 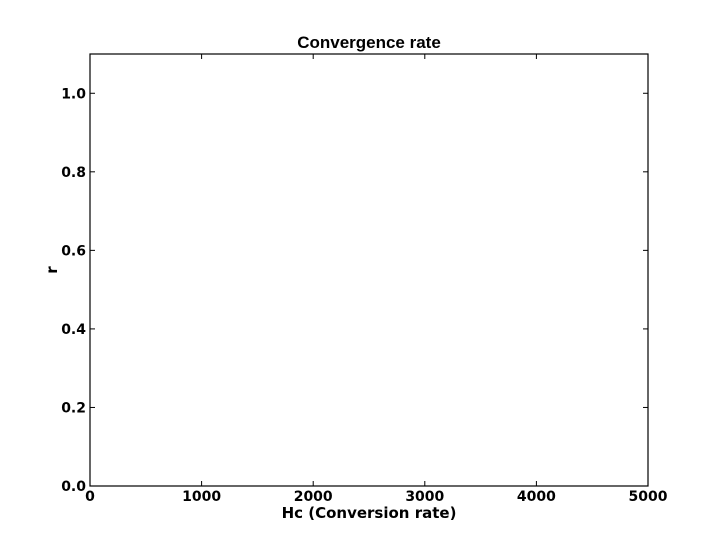 What do you see at coordinates (73, 408) in the screenshot?
I see `y-tick-label: 0.2` at bounding box center [73, 408].